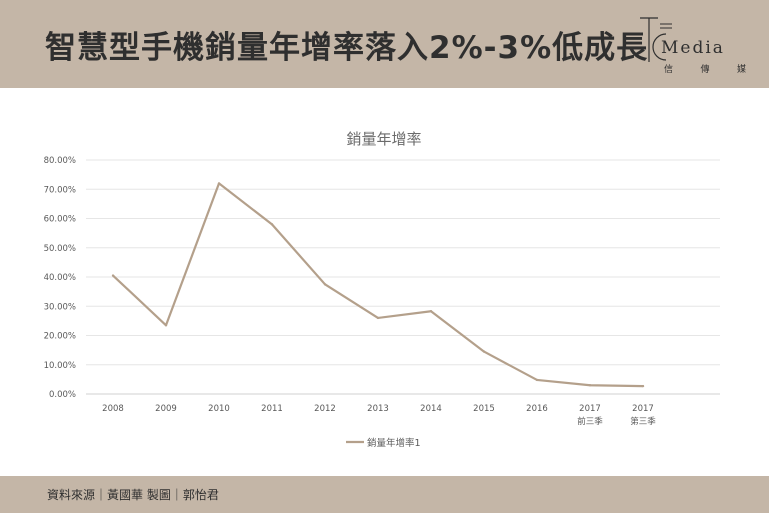 The height and width of the screenshot is (513, 769). I want to click on y-tick-label: 0.00%, so click(62, 395).